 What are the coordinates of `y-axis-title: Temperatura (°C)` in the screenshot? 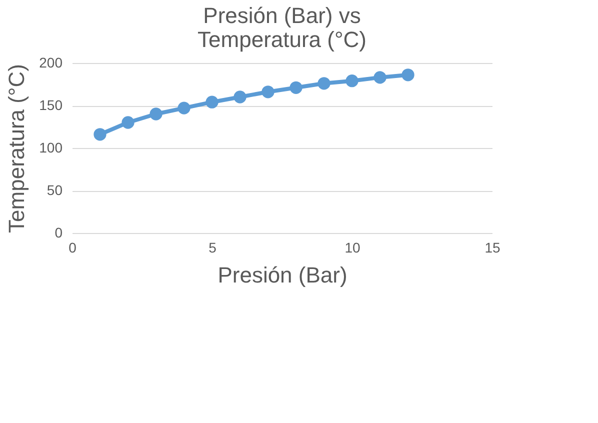 It's located at (17, 148).